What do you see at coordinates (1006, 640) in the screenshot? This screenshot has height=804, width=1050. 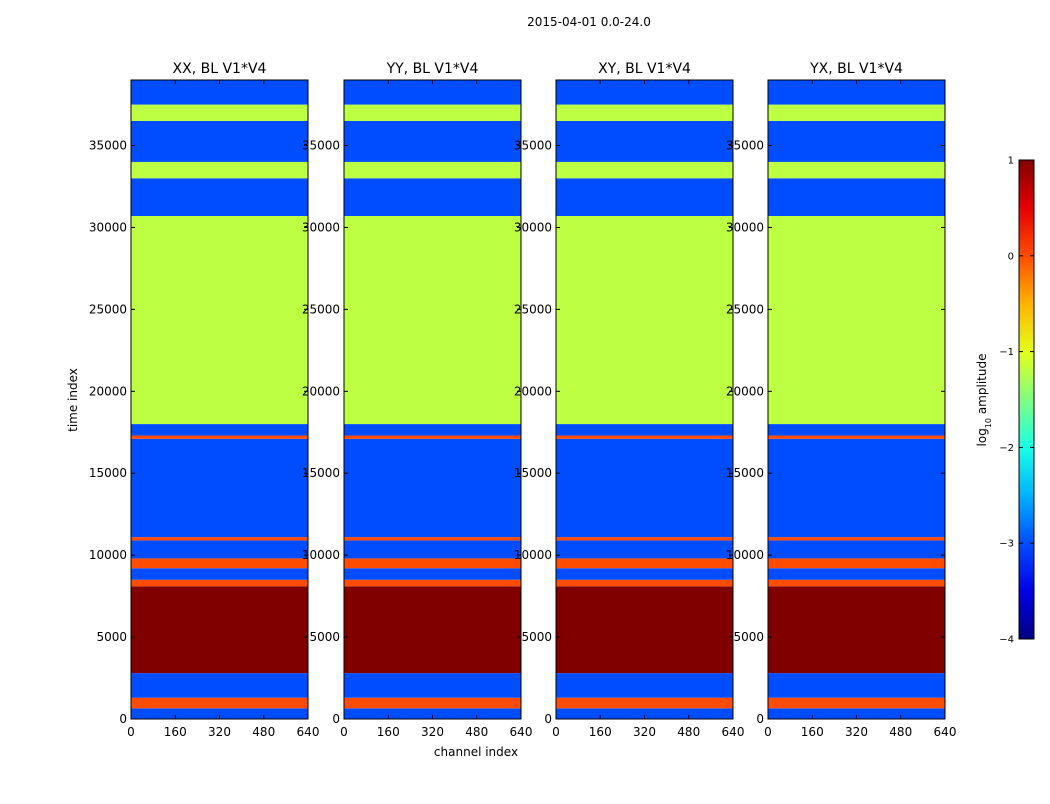 I see `colorbar-tick-label: −4` at bounding box center [1006, 640].